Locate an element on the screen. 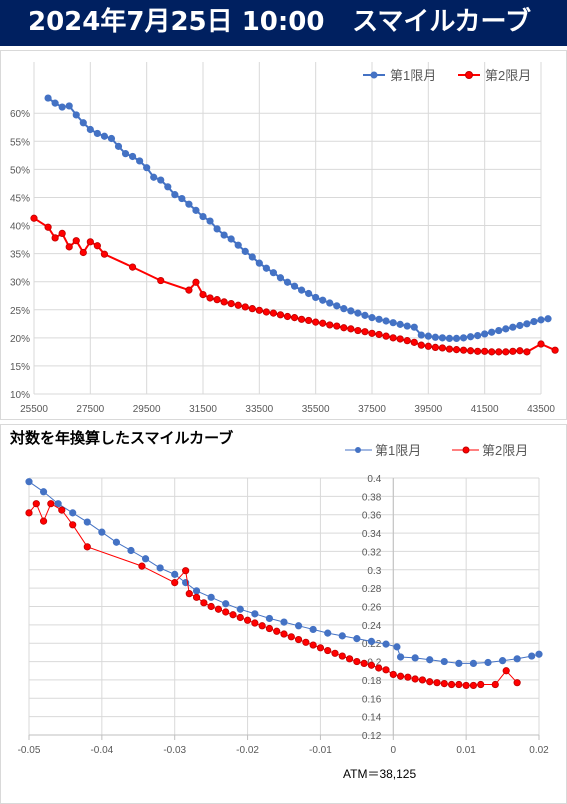 Image resolution: width=567 pixels, height=804 pixels. y-tick-label: 30% is located at coordinates (20, 283).